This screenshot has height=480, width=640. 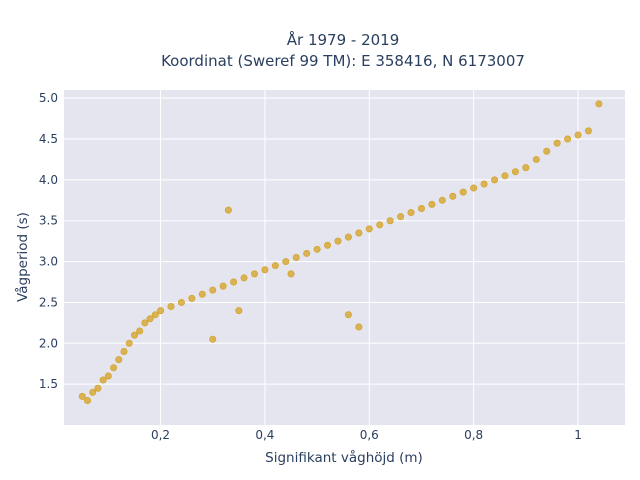 I want to click on y-tick-label: 4.5, so click(x=48, y=139).